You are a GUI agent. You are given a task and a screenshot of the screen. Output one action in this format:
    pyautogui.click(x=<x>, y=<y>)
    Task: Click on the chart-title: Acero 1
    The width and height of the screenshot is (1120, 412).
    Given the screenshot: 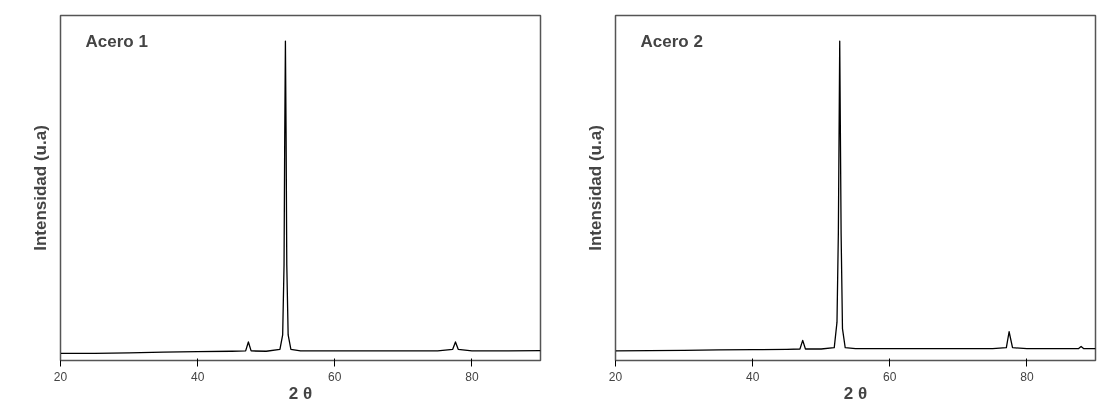 What is the action you would take?
    pyautogui.click(x=116, y=41)
    